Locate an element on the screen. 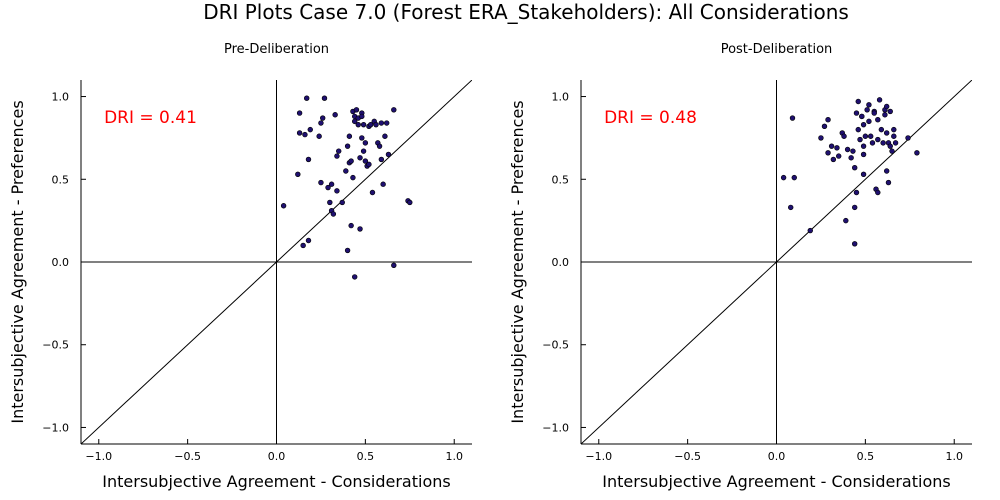 The height and width of the screenshot is (500, 1000). post-y-tick-label: −1.0 is located at coordinates (555, 427).